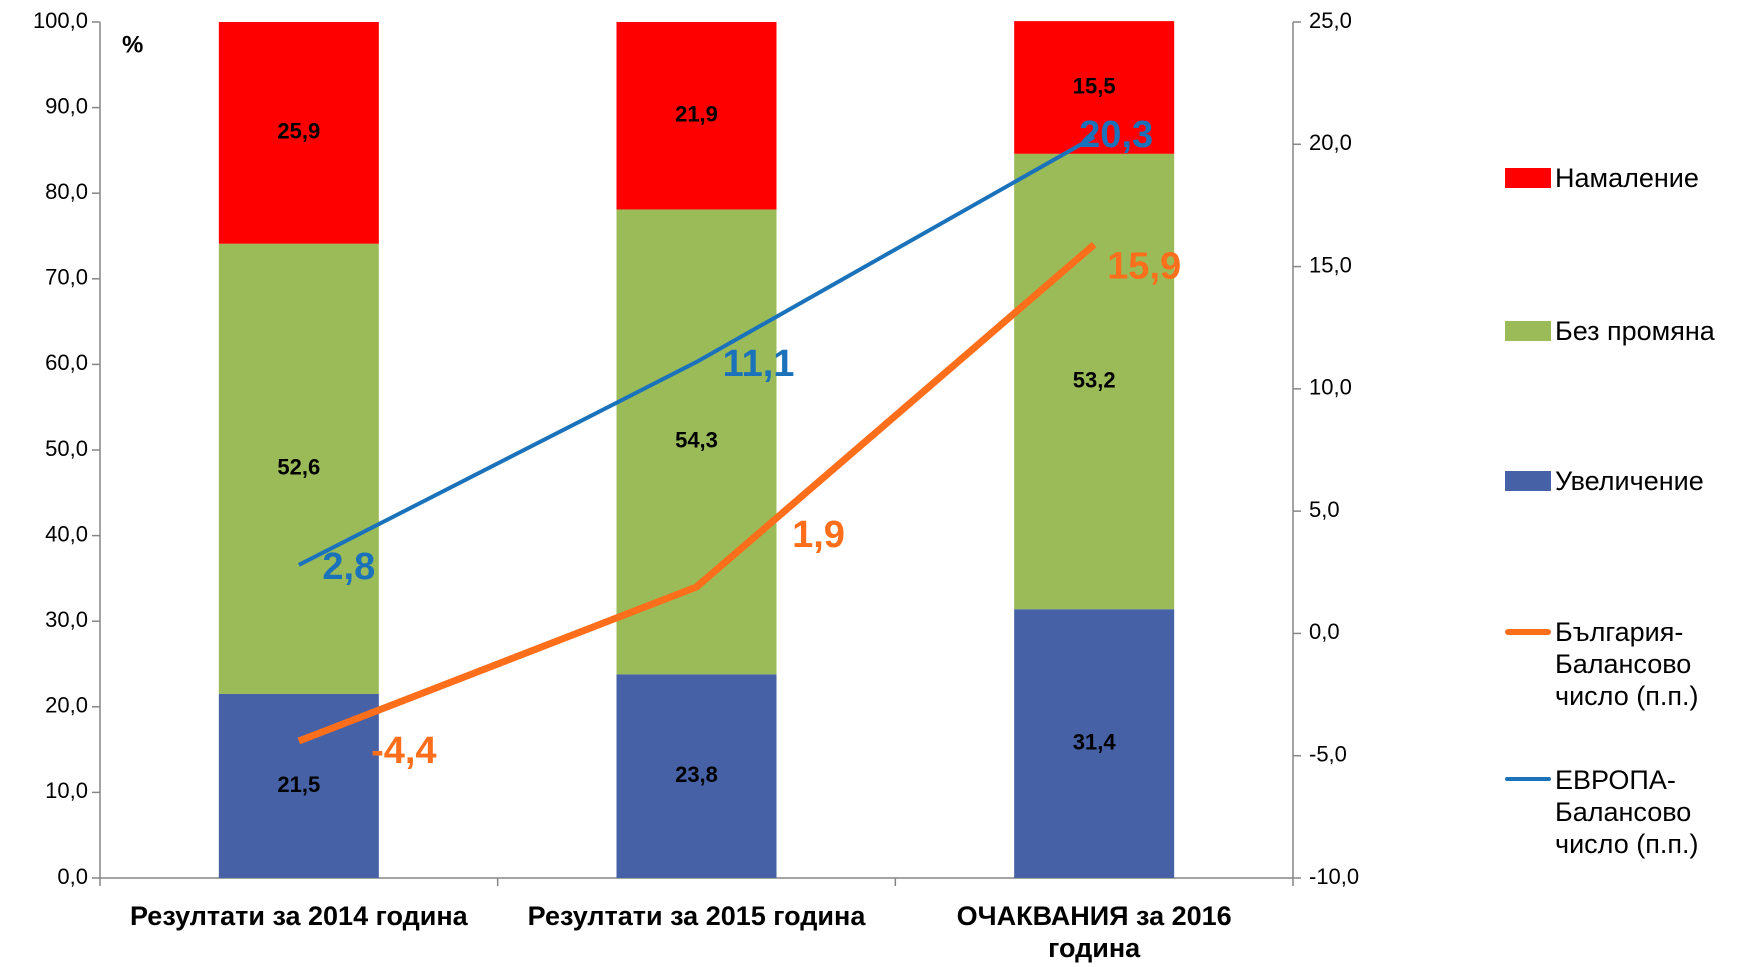  I want to click on y-tick-label: 30,0, so click(66, 619).